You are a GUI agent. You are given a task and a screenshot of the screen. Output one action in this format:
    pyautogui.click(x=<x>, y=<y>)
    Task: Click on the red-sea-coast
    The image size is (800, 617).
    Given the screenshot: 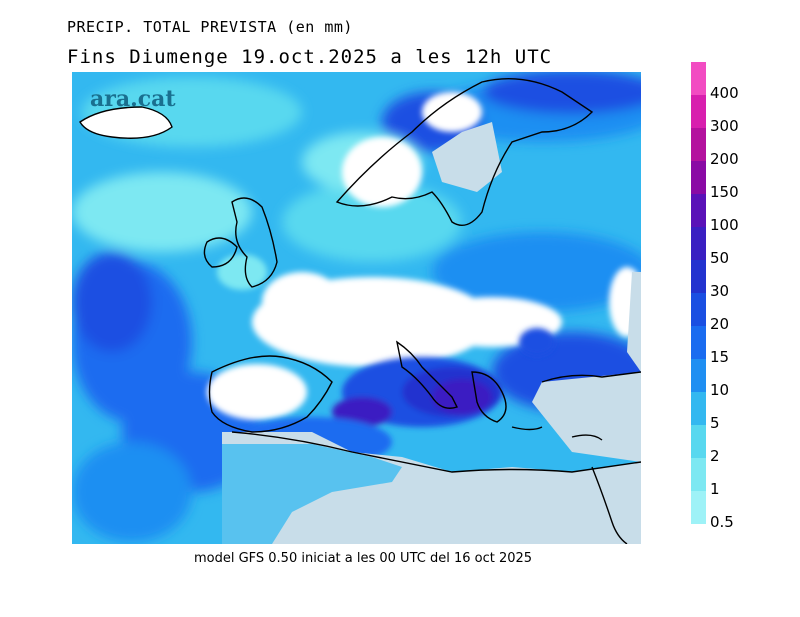 What is the action you would take?
    pyautogui.click(x=609, y=505)
    